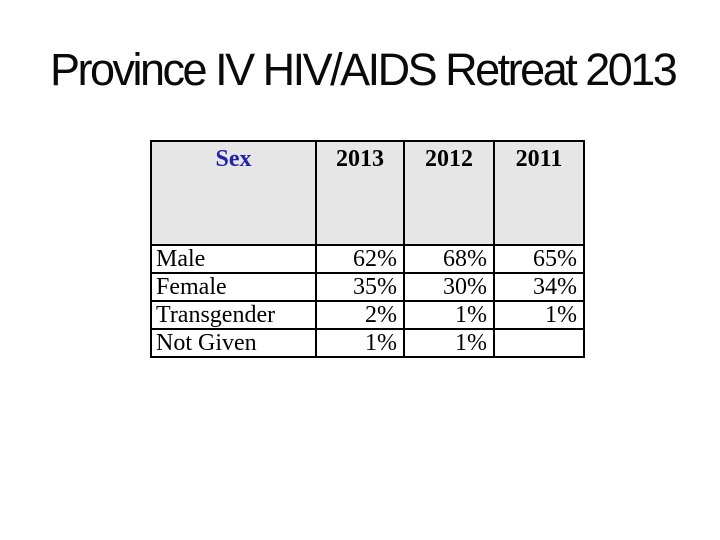 This screenshot has height=540, width=720. Describe the element at coordinates (539, 193) in the screenshot. I see `column-header-2011: 2011` at that location.